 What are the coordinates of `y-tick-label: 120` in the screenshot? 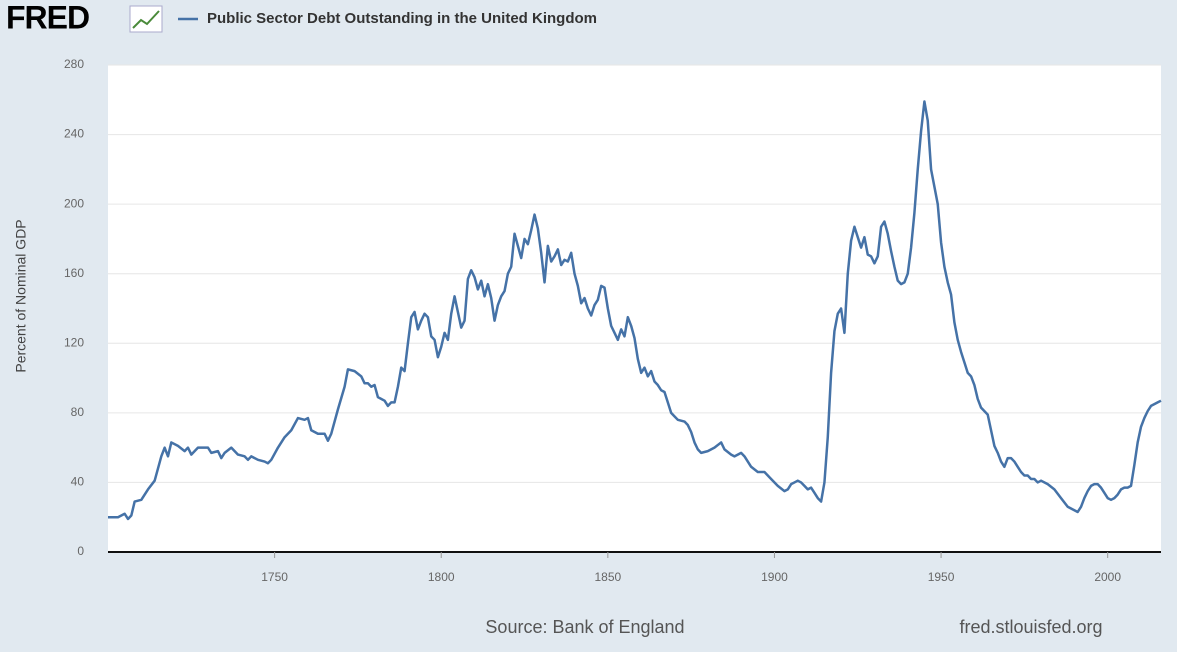 It's located at (74, 342).